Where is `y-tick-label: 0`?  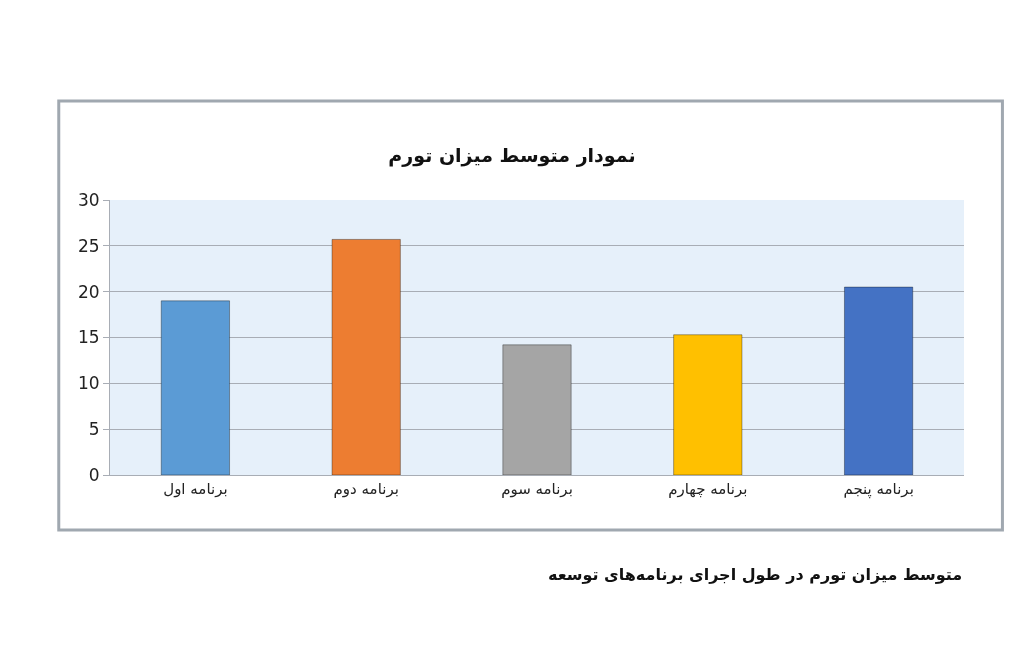 y-tick-label: 0 is located at coordinates (94, 474).